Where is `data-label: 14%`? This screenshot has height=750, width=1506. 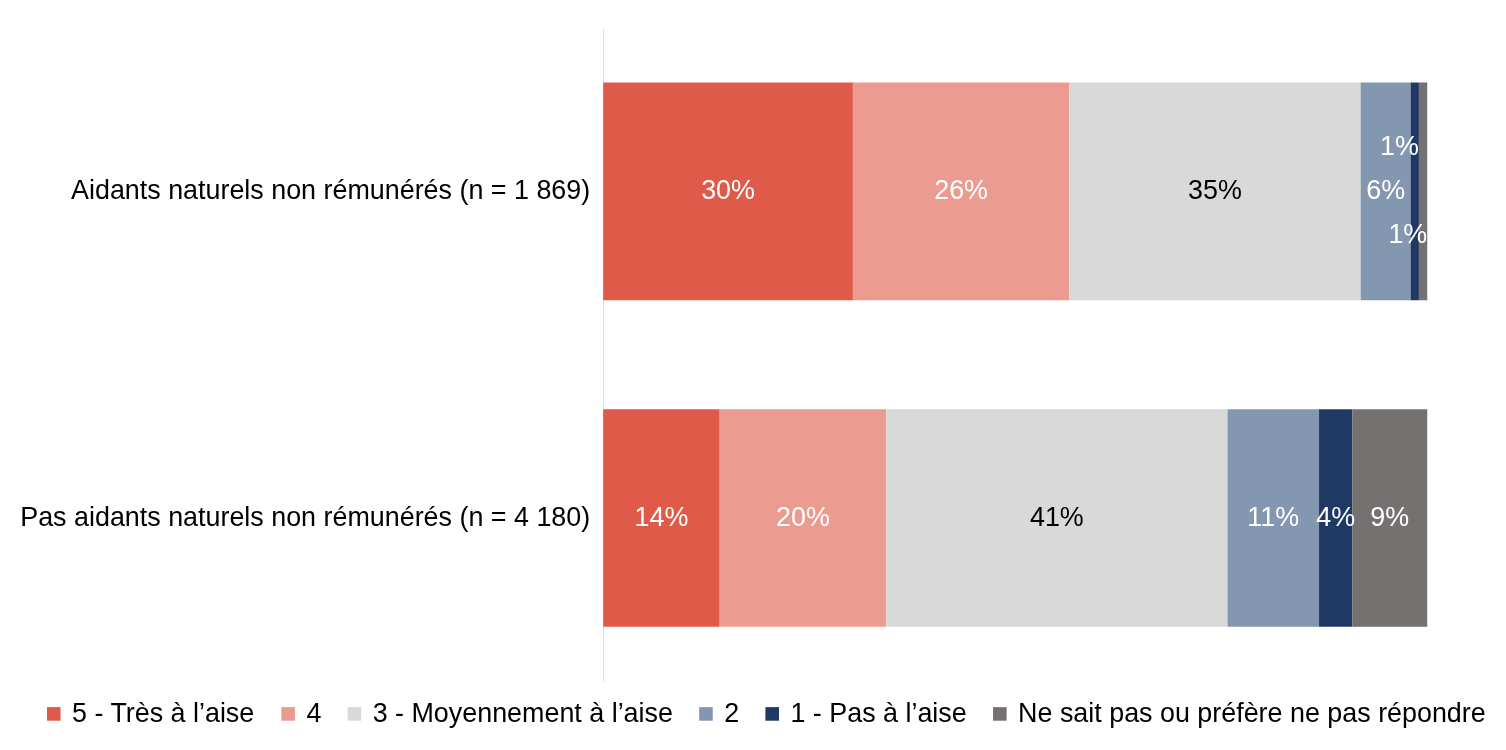
data-label: 14% is located at coordinates (661, 516).